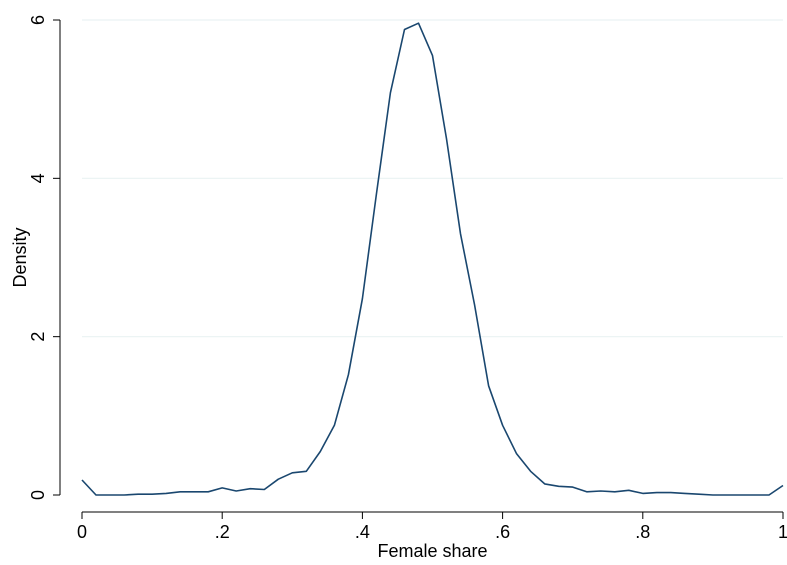 This screenshot has height=565, width=787. I want to click on x-tick-label-5: 1, so click(782, 532).